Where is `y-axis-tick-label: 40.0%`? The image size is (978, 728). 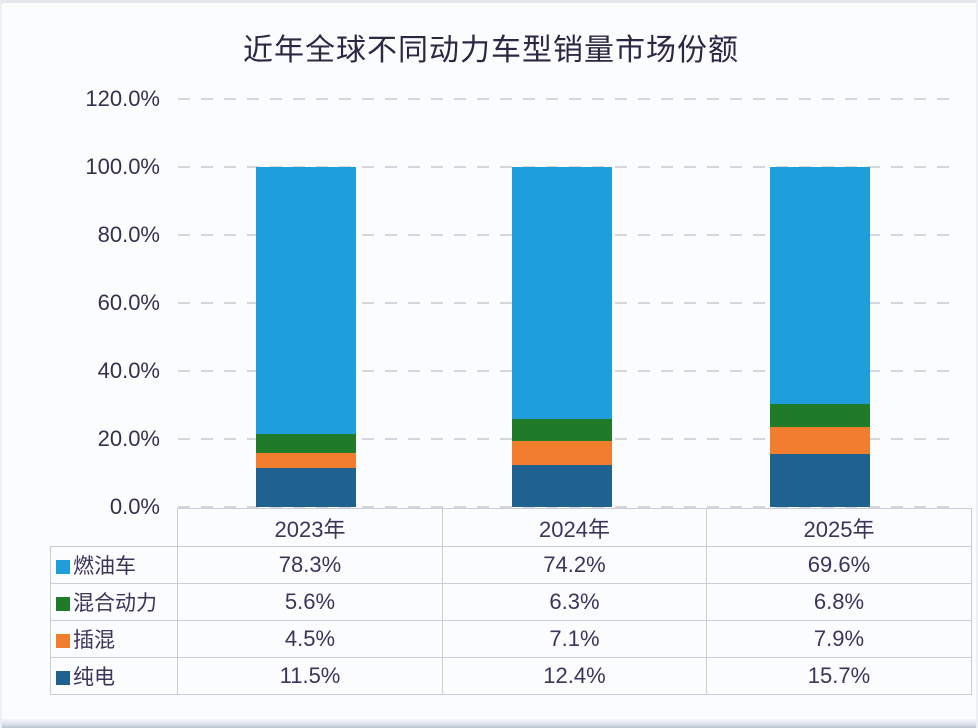
y-axis-tick-label: 40.0% is located at coordinates (128, 370).